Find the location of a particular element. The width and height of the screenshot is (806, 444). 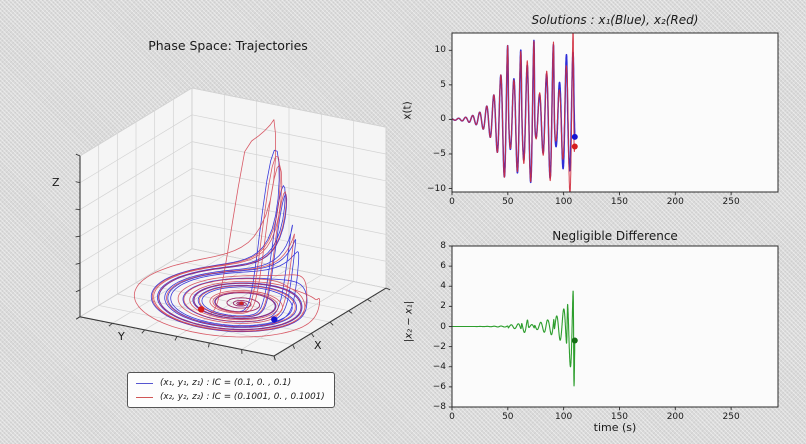

legend-item-x1: (x₁, y₁, z₁) : IC = (0.1, 0. , 0.1) is located at coordinates (230, 383).